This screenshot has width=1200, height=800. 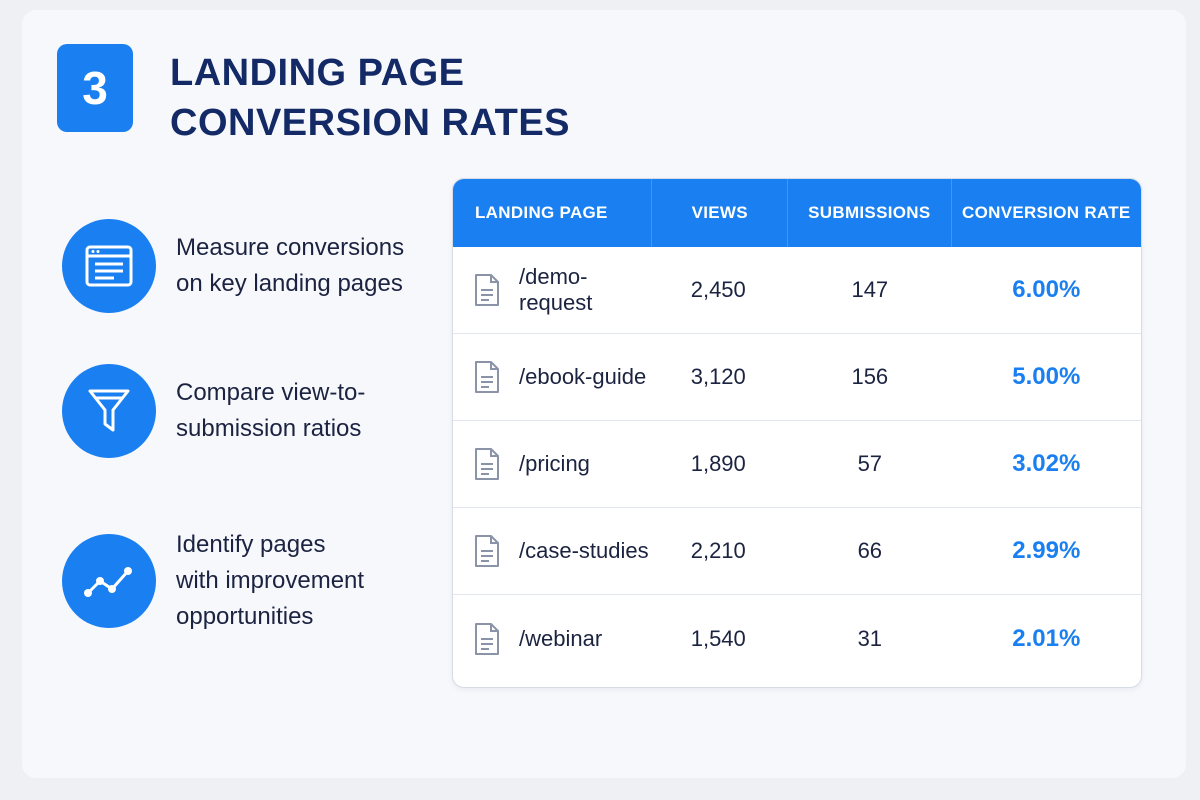 I want to click on landing-page-cell: /ebook-guide, so click(x=552, y=377).